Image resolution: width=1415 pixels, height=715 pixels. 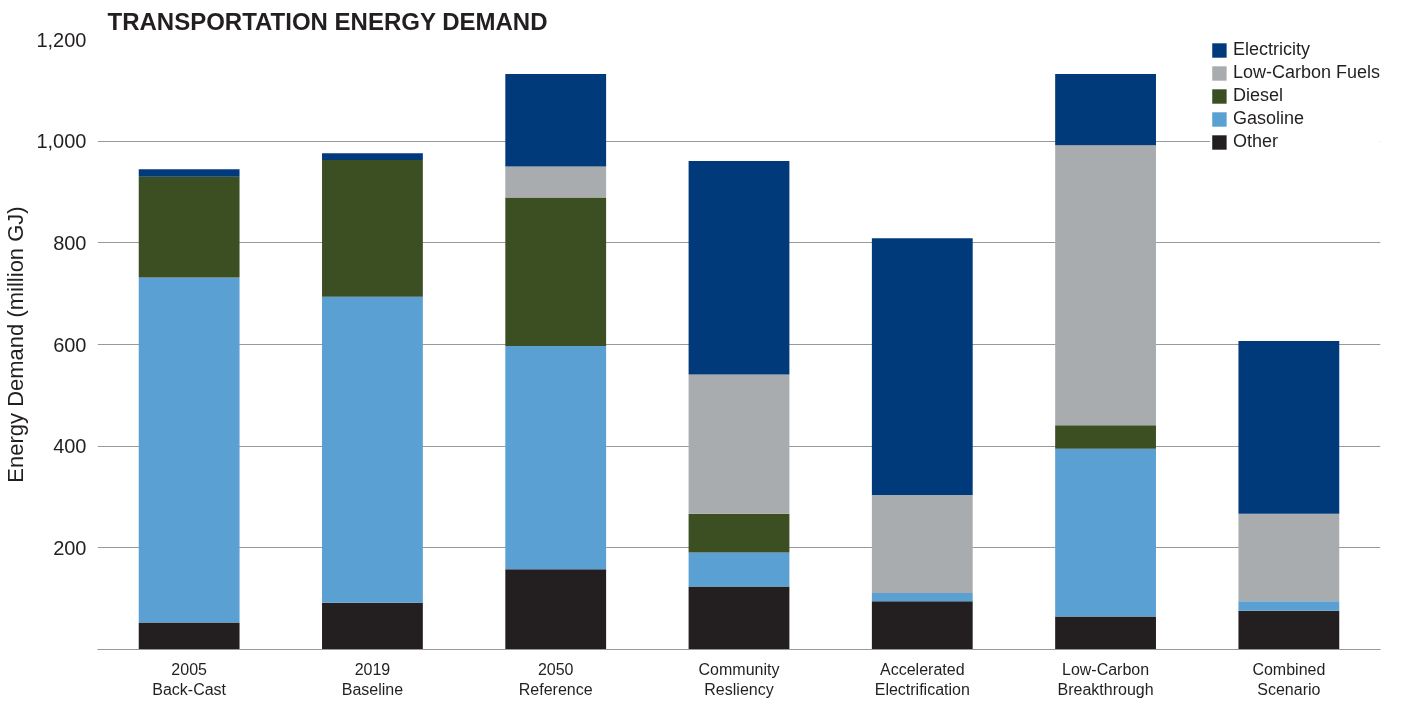 I want to click on legend-label: Diesel, so click(x=1257, y=95).